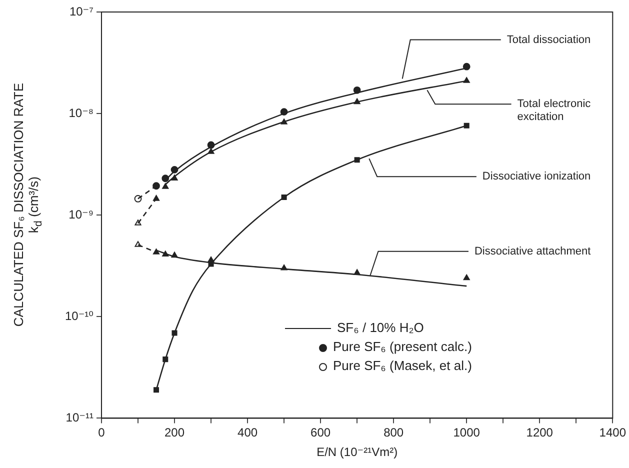  What do you see at coordinates (466, 433) in the screenshot?
I see `x-tick-label: 1000` at bounding box center [466, 433].